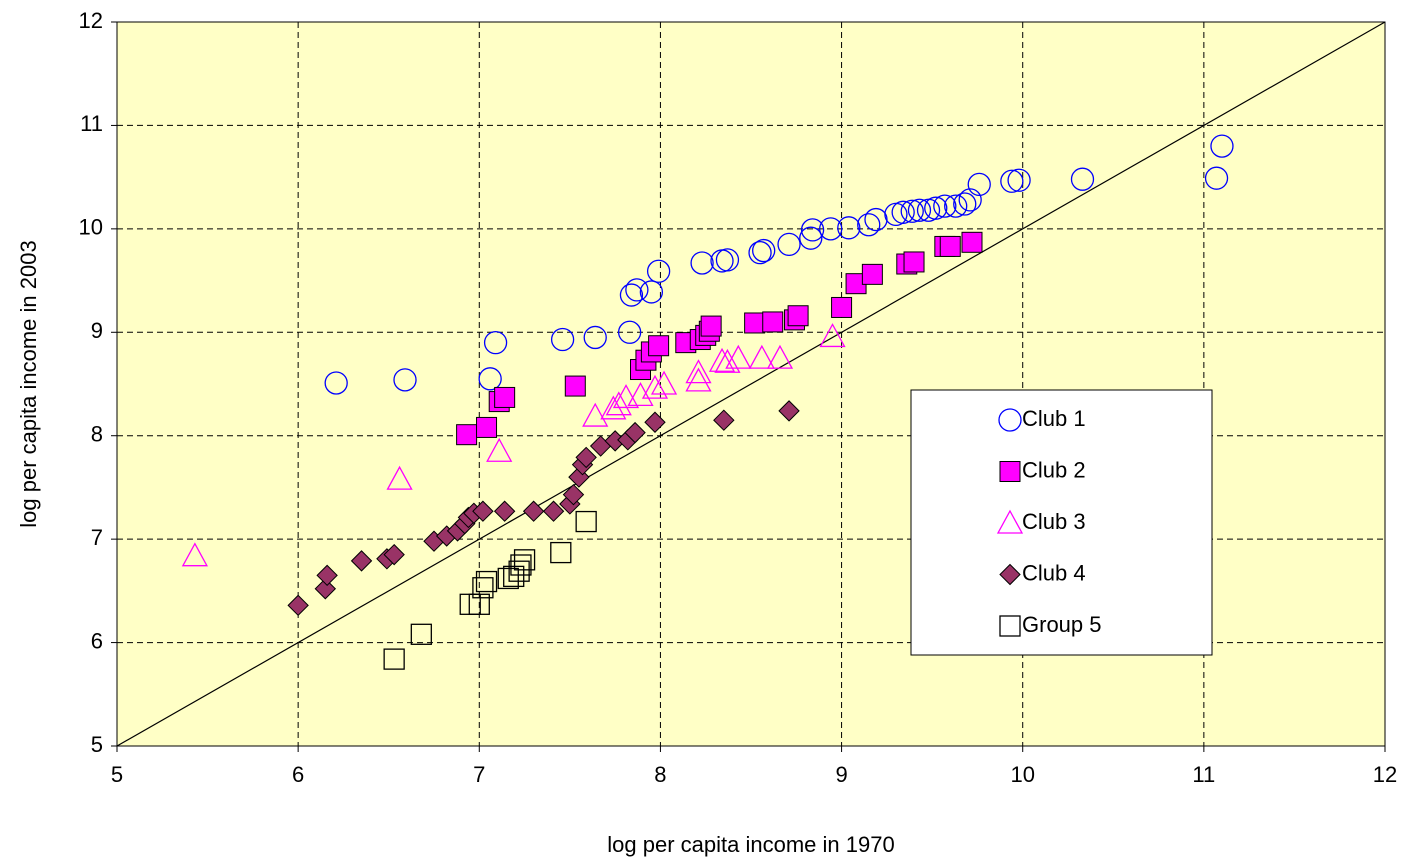 Image resolution: width=1408 pixels, height=866 pixels. Describe the element at coordinates (1054, 418) in the screenshot. I see `legend-label: Club 1` at that location.